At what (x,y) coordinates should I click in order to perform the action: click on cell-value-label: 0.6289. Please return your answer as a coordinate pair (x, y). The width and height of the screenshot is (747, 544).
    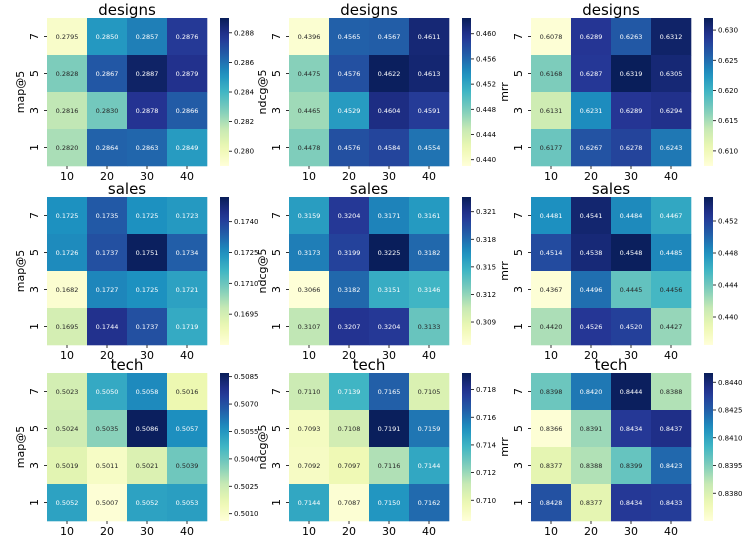
    Looking at the image, I should click on (631, 111).